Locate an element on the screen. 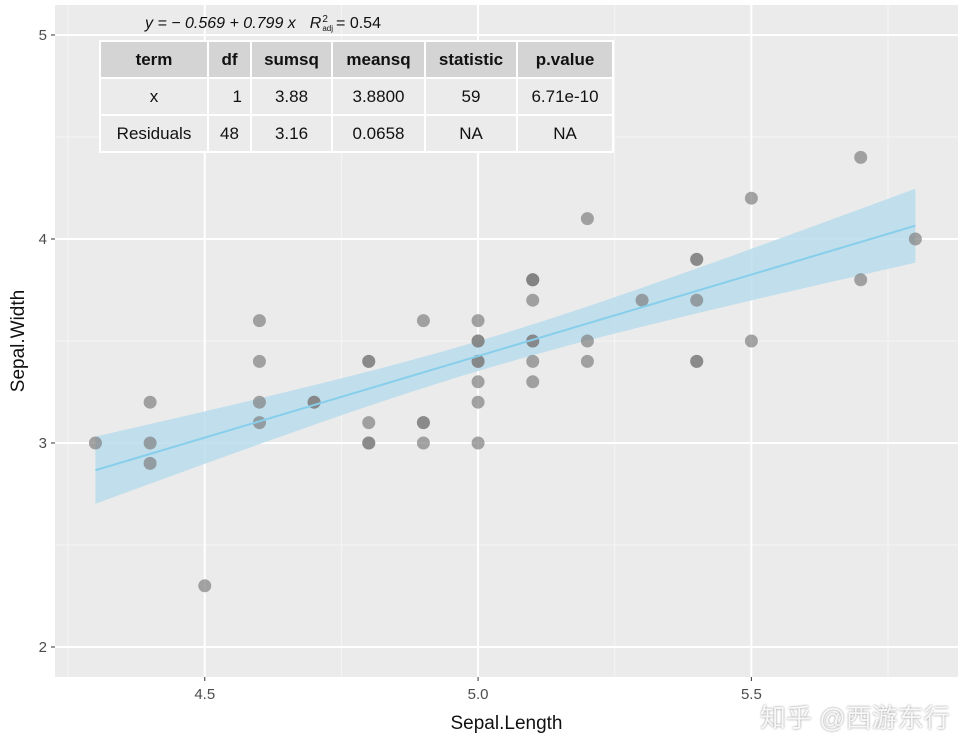  table-header-row: term df sumsq meansq statistic p.value is located at coordinates (356, 59).